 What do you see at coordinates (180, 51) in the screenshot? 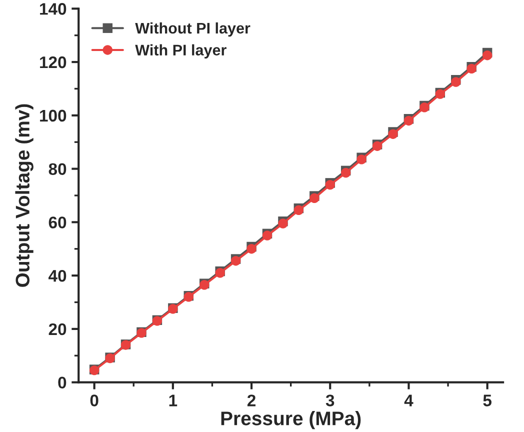
I see `legend-label: With PI layer` at bounding box center [180, 51].